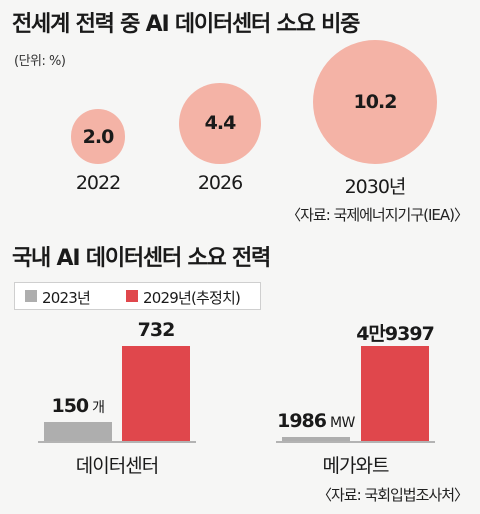 The image size is (480, 514). What do you see at coordinates (40, 61) in the screenshot?
I see `unit-label: (단위: %)` at bounding box center [40, 61].